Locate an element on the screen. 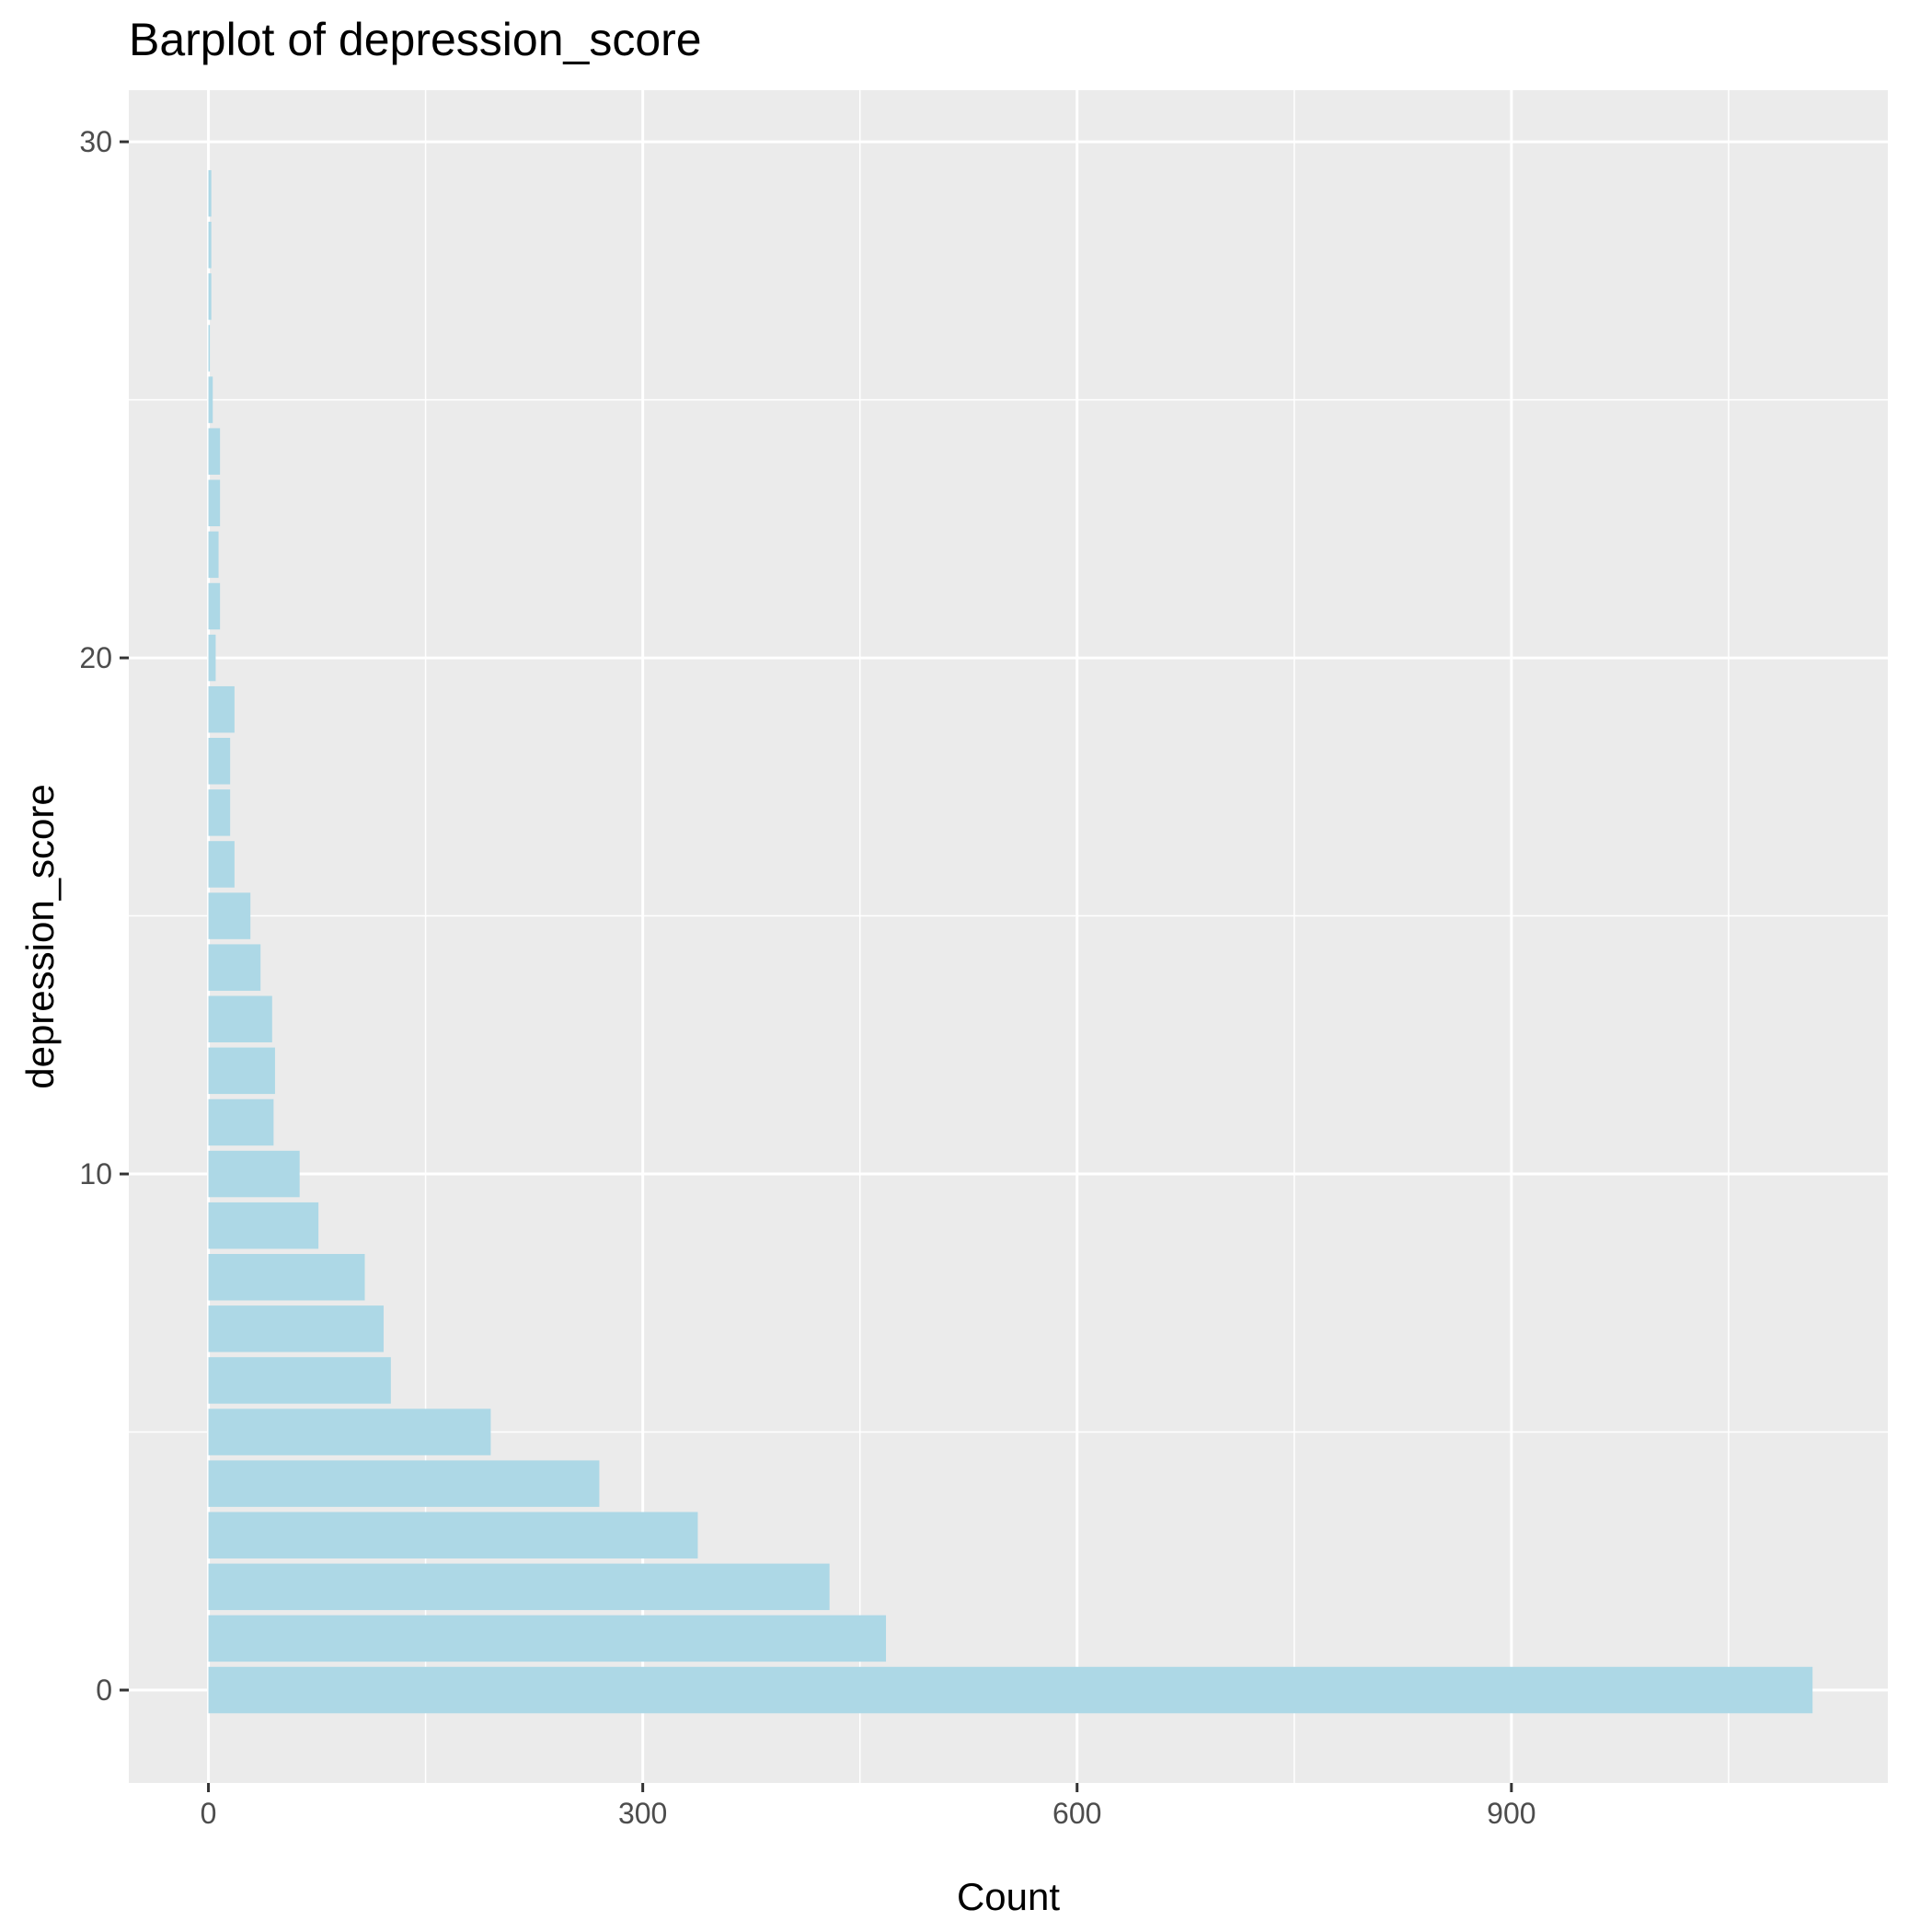  y-tick-label: 0 is located at coordinates (104, 1690).